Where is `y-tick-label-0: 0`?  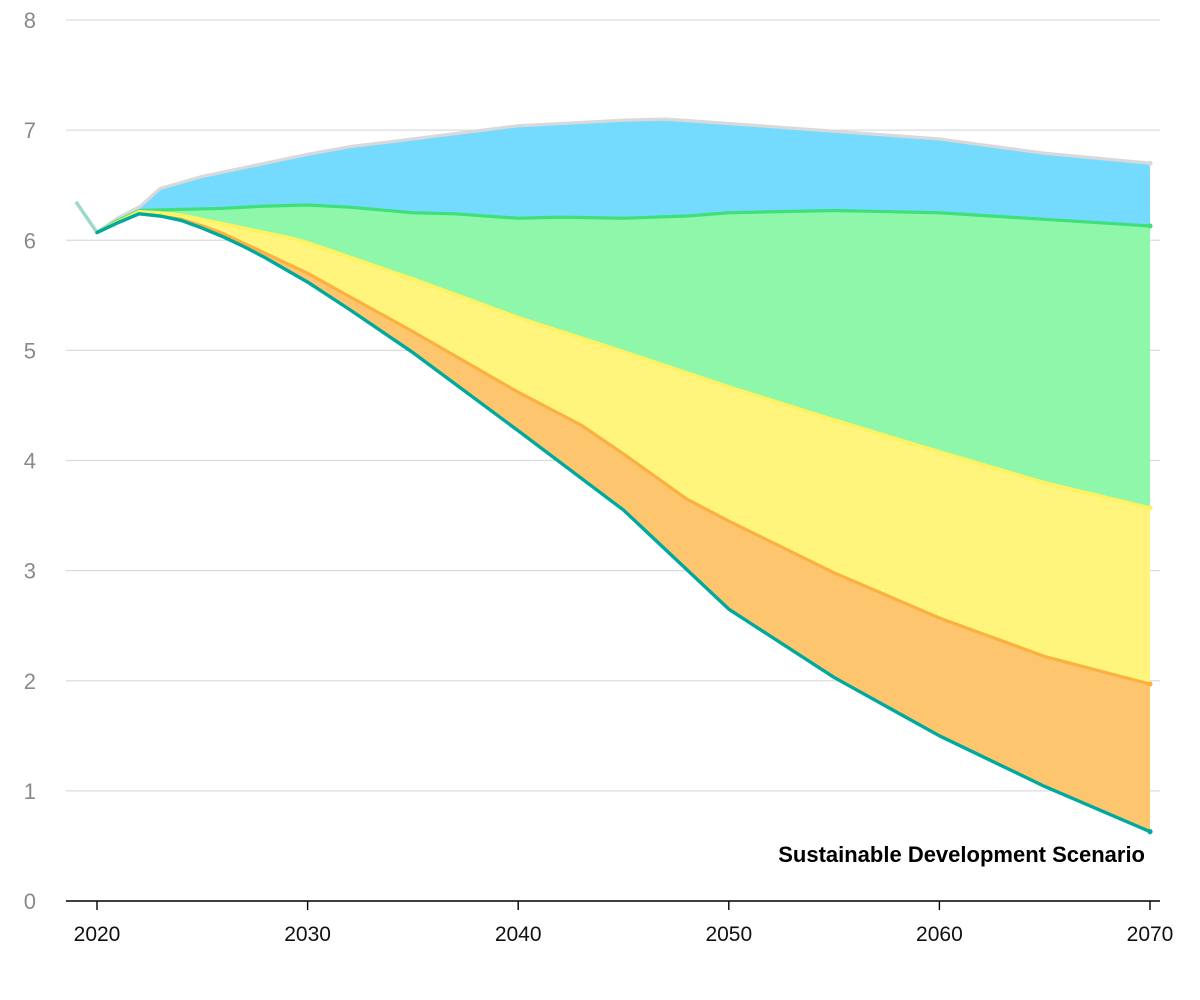 y-tick-label-0: 0 is located at coordinates (30, 901).